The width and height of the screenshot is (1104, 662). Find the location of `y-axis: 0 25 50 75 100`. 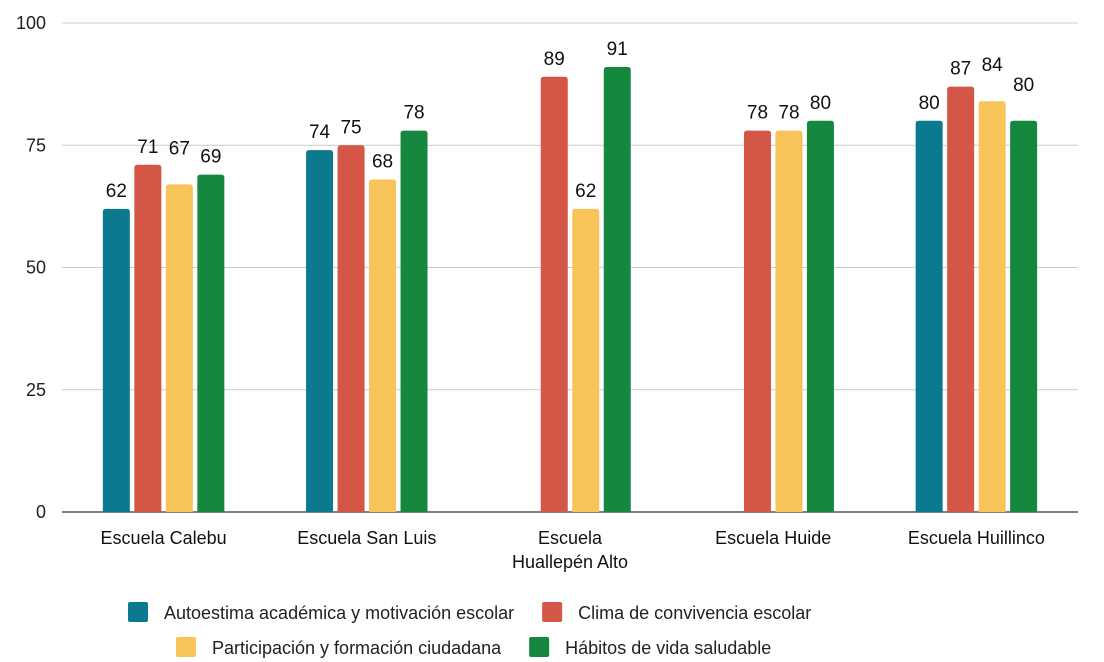

y-axis: 0 25 50 75 100 is located at coordinates (31, 267).